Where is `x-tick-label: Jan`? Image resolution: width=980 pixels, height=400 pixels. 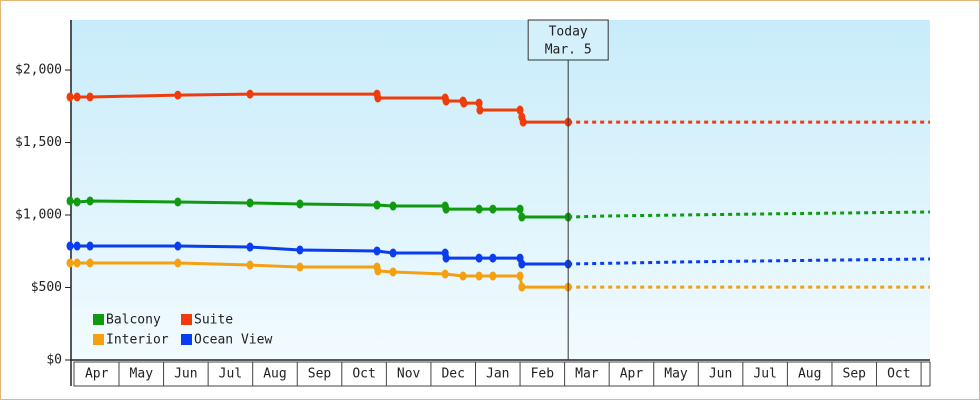
x-tick-label: Jan is located at coordinates (497, 374).